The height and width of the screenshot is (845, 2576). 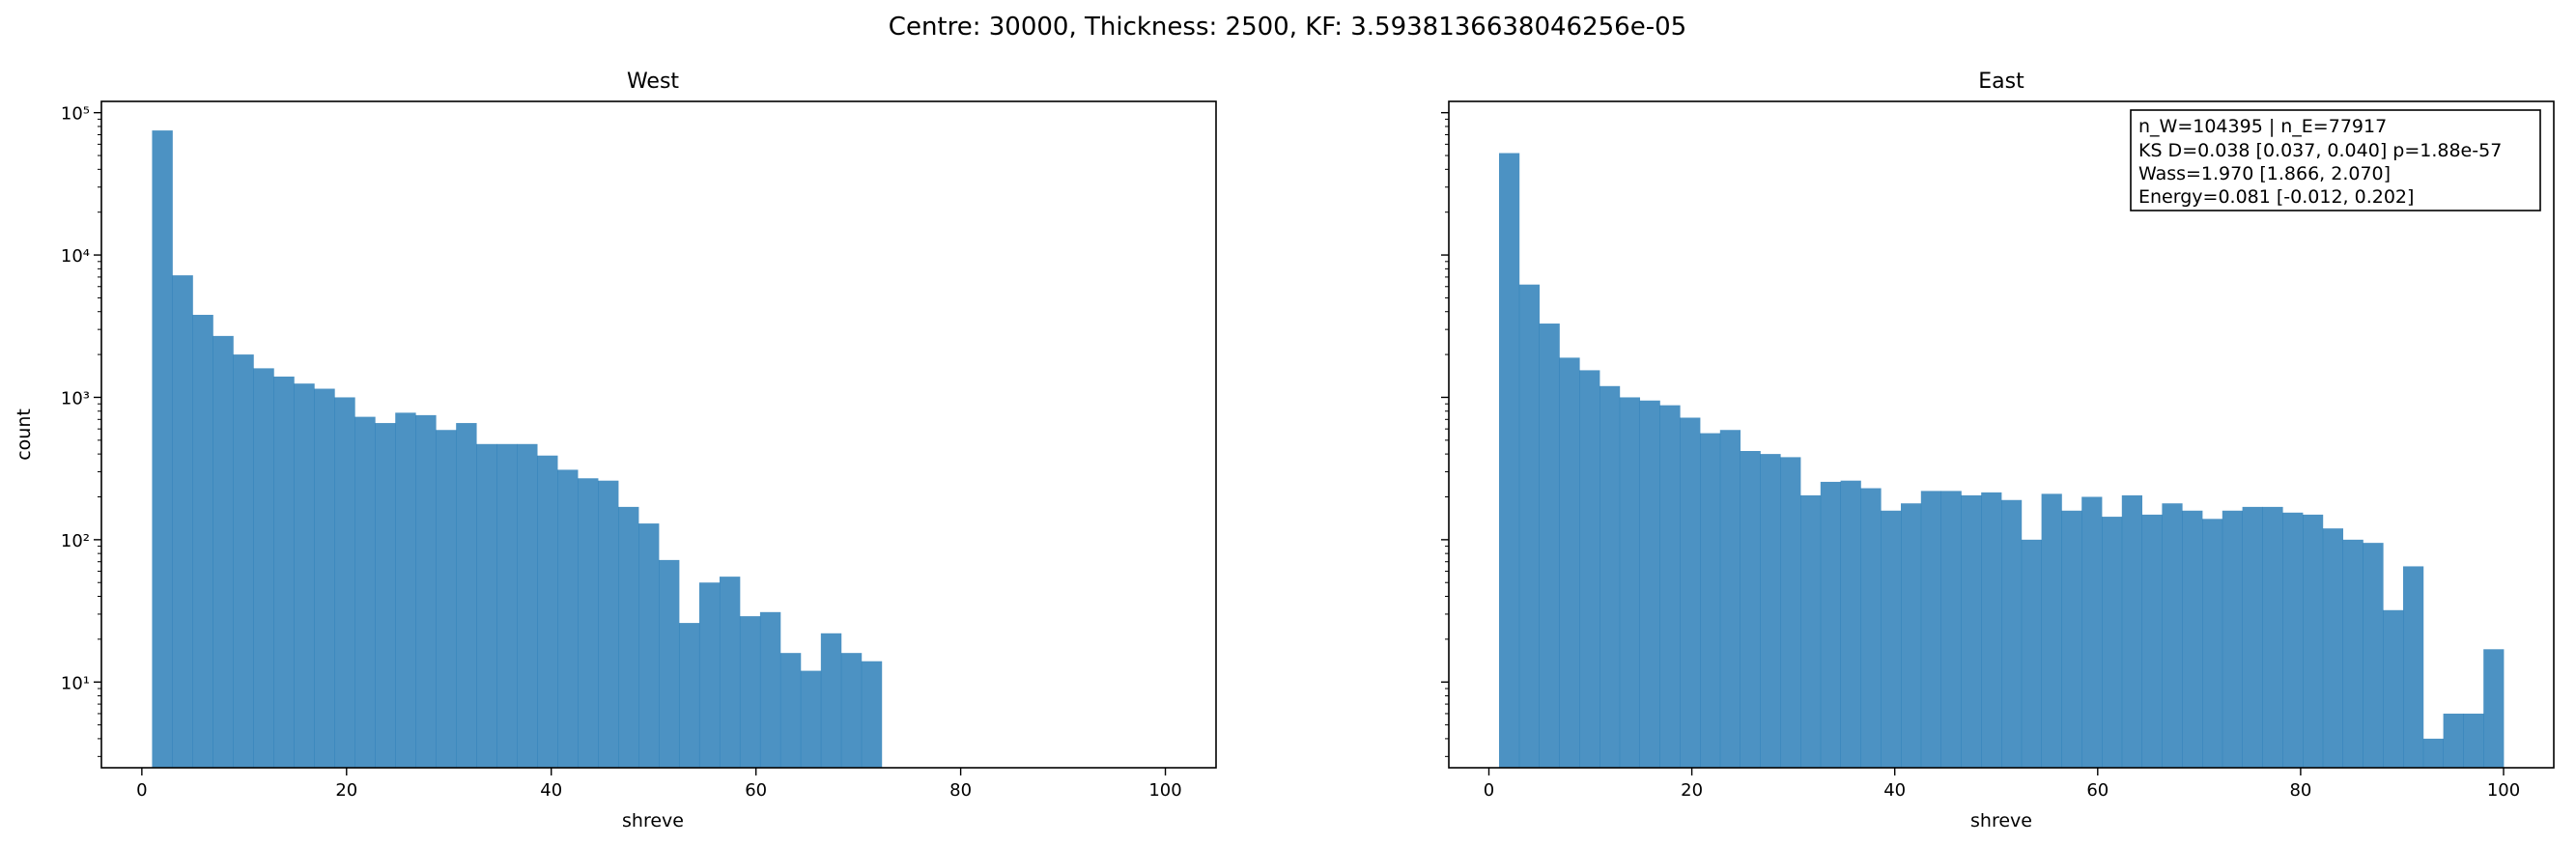 What do you see at coordinates (75, 114) in the screenshot?
I see `west-ytick-label-4: 10⁵` at bounding box center [75, 114].